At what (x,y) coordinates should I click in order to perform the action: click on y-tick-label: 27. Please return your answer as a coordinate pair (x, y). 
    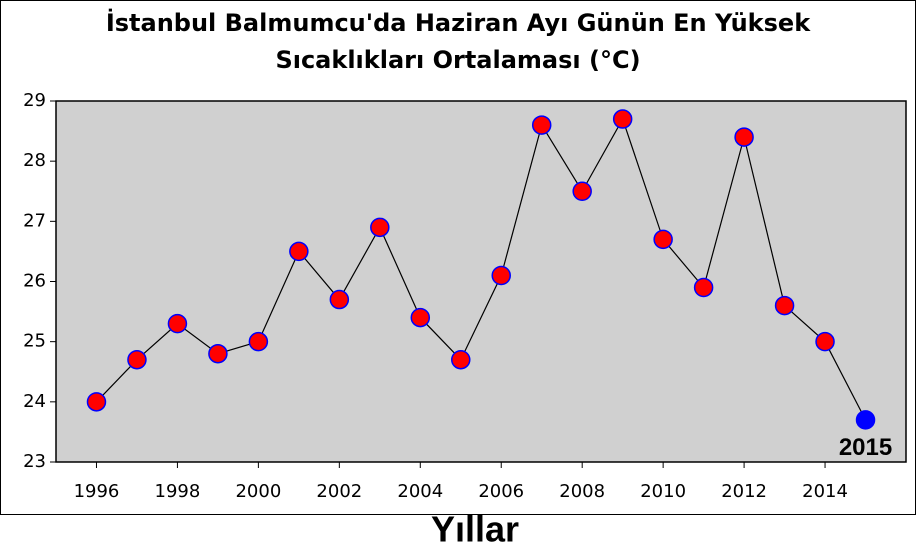
    Looking at the image, I should click on (34, 220).